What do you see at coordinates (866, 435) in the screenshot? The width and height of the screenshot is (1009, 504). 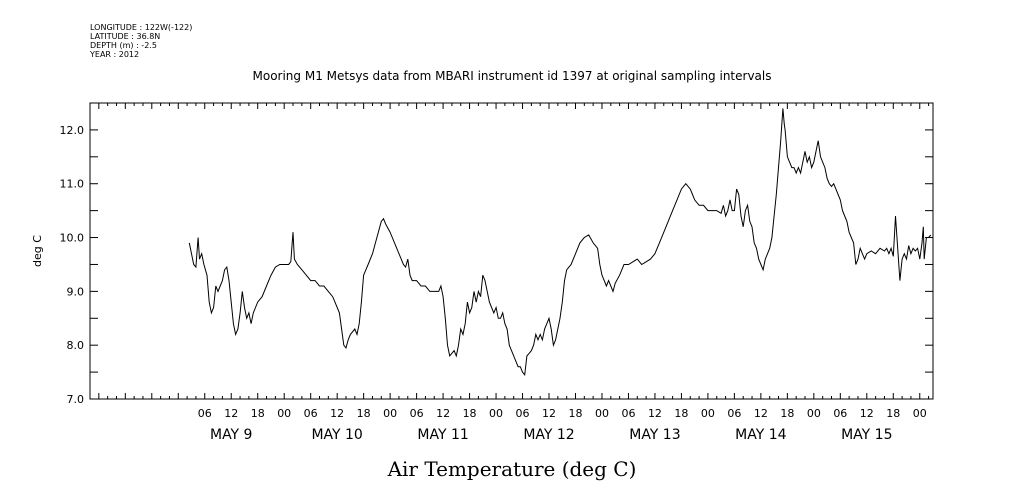 I see `x-day-label: MAY 15` at bounding box center [866, 435].